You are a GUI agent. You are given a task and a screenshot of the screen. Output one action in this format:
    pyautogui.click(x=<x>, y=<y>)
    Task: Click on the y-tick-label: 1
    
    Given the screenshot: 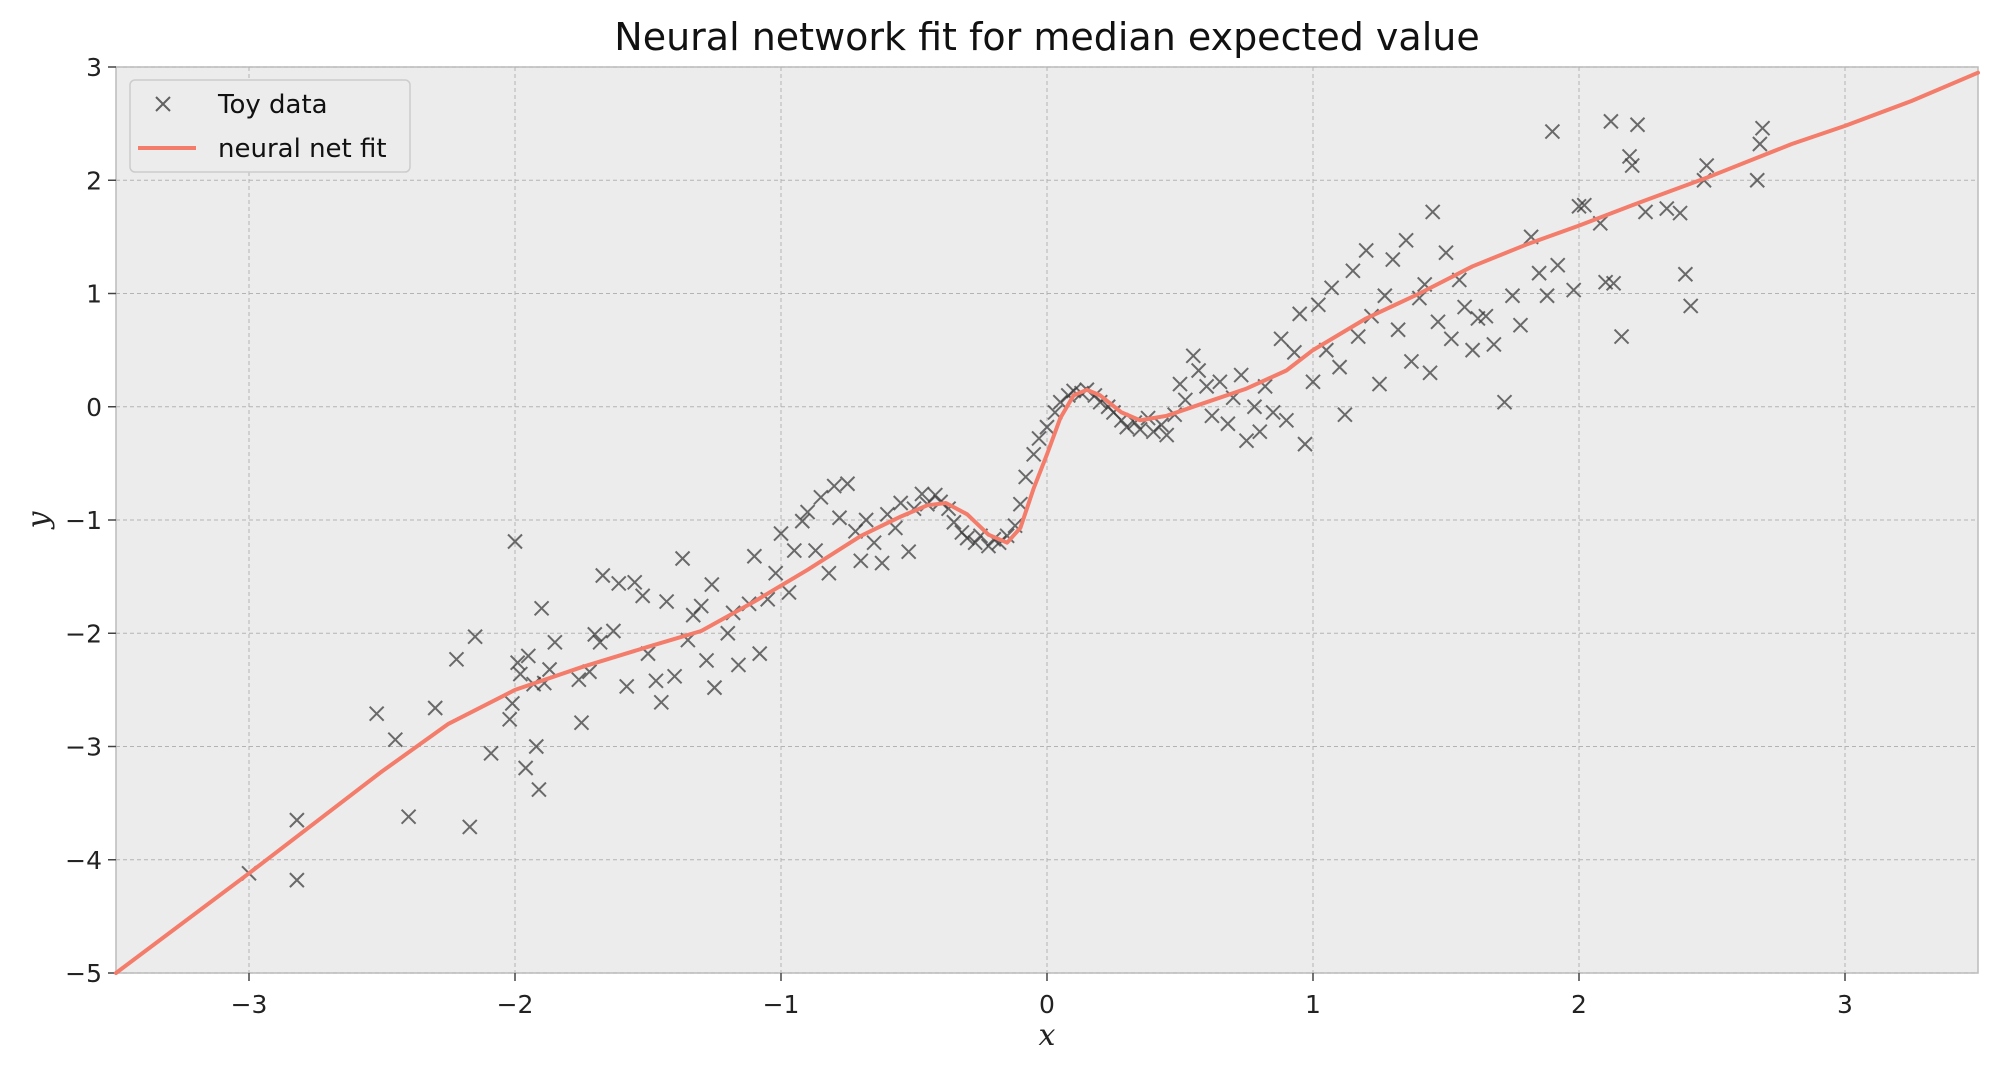 What is the action you would take?
    pyautogui.click(x=94, y=294)
    